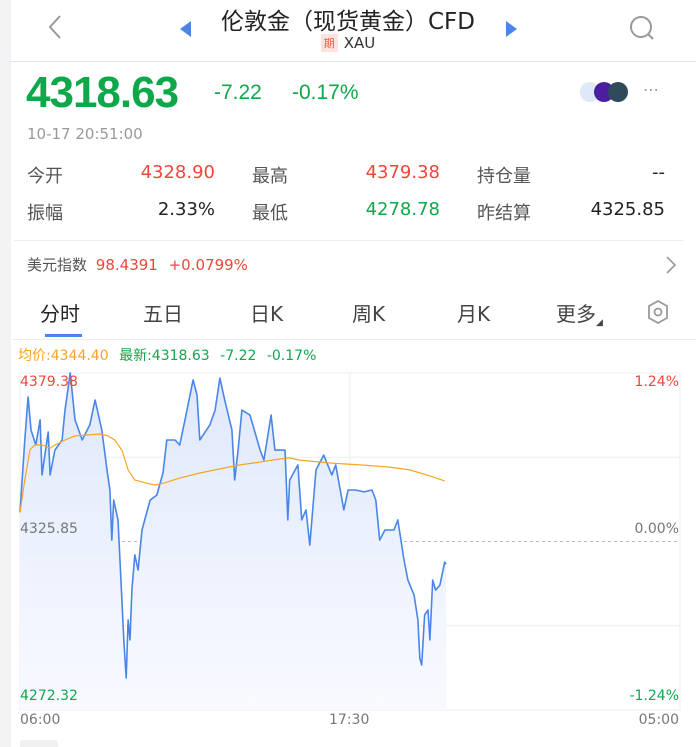 Image resolution: width=696 pixels, height=747 pixels. What do you see at coordinates (656, 529) in the screenshot?
I see `y-label-mid-pct: 0.00%` at bounding box center [656, 529].